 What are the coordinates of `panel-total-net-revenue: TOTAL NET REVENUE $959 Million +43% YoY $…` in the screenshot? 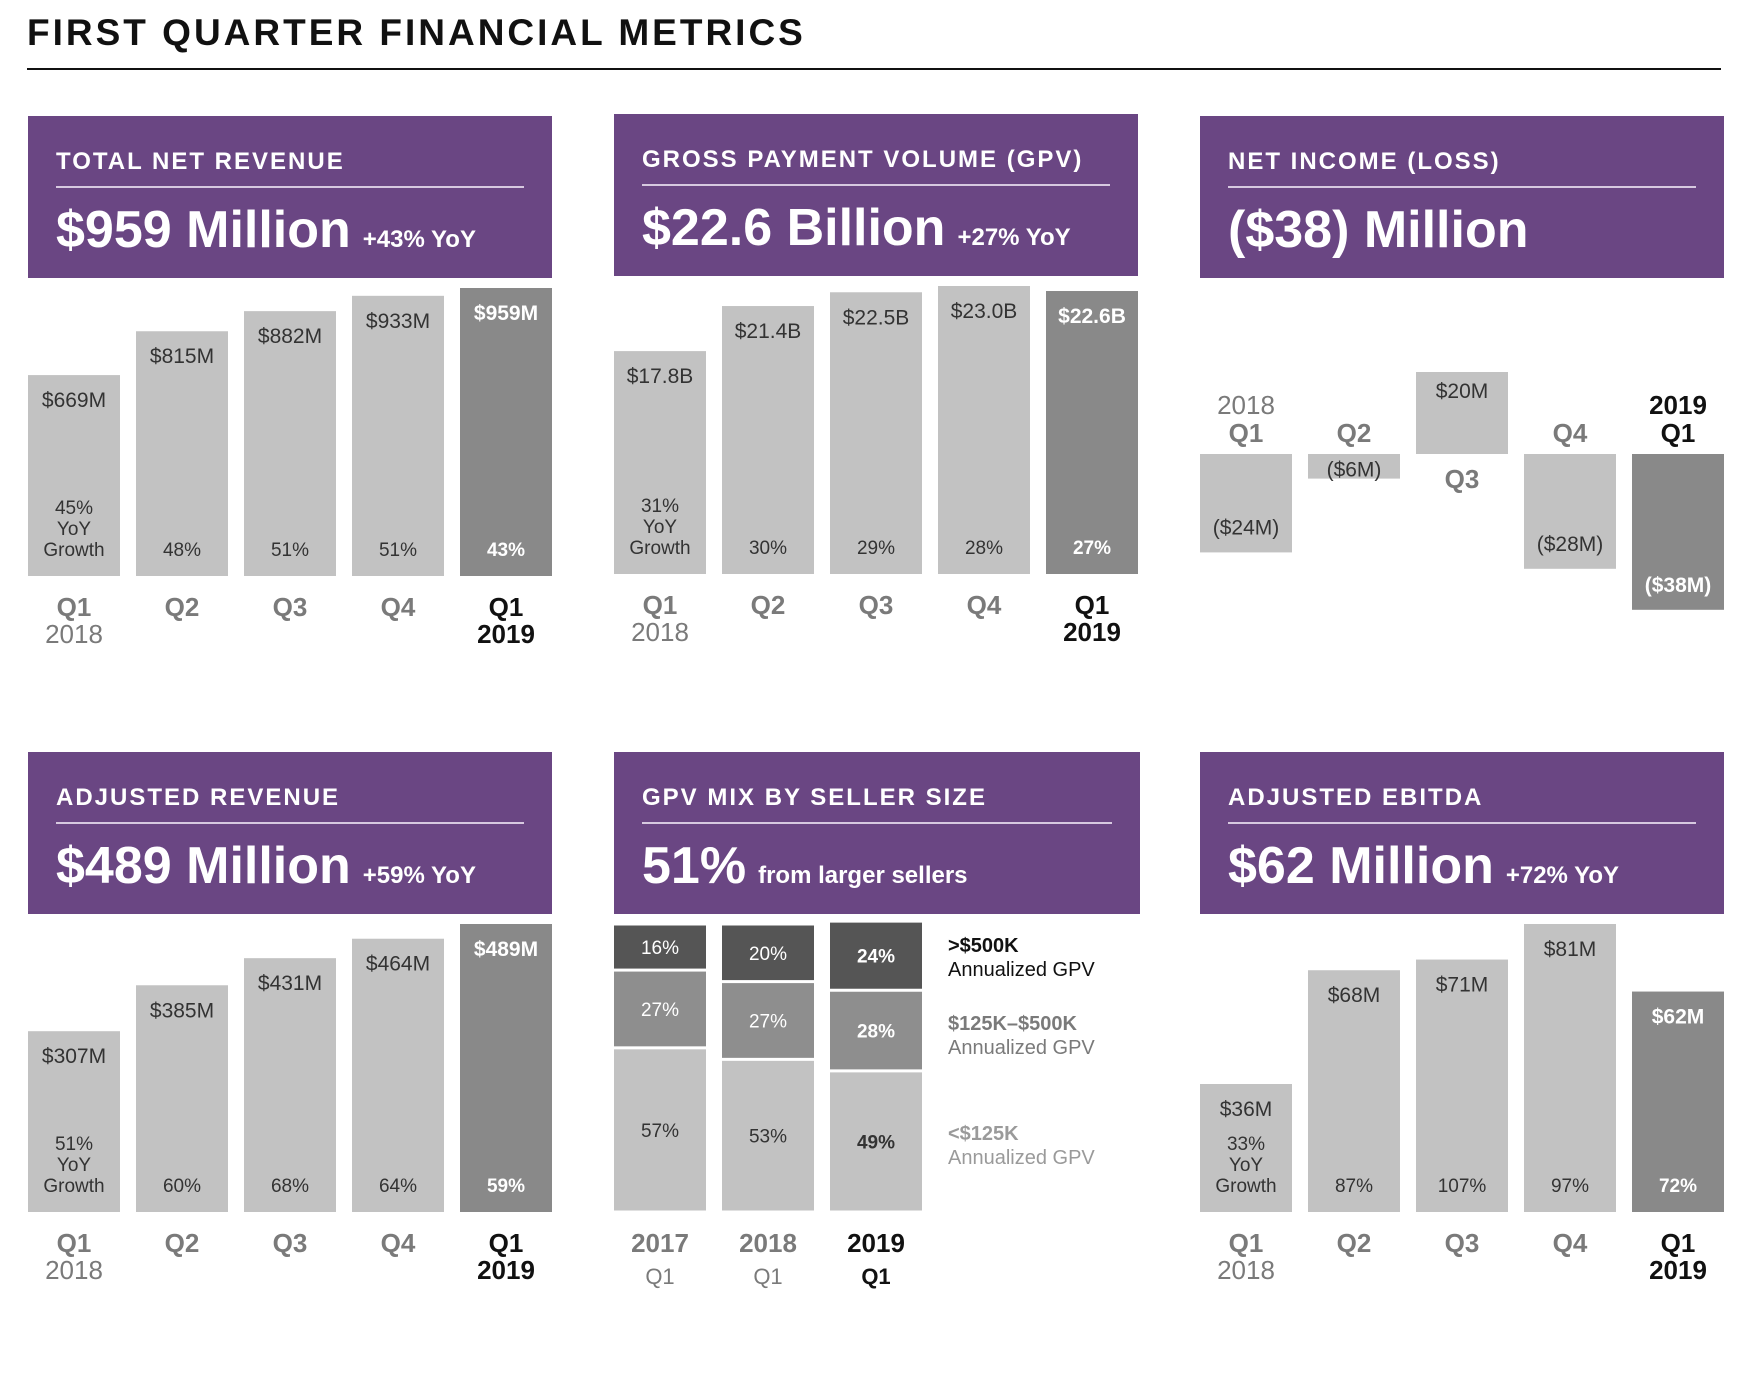 It's located at (290, 416).